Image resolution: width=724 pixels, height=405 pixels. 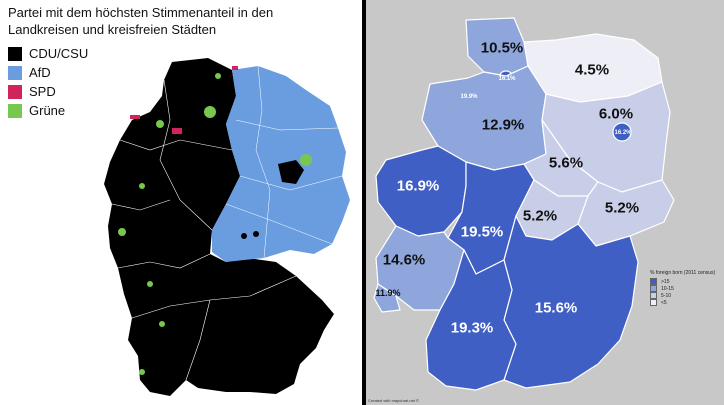 What do you see at coordinates (40, 72) in the screenshot?
I see `legend-label: AfD` at bounding box center [40, 72].